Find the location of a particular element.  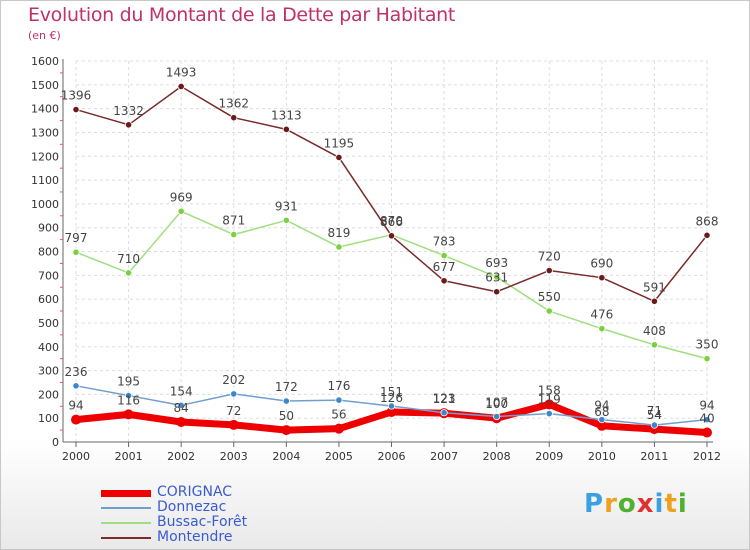

data-label: 71 is located at coordinates (654, 411).